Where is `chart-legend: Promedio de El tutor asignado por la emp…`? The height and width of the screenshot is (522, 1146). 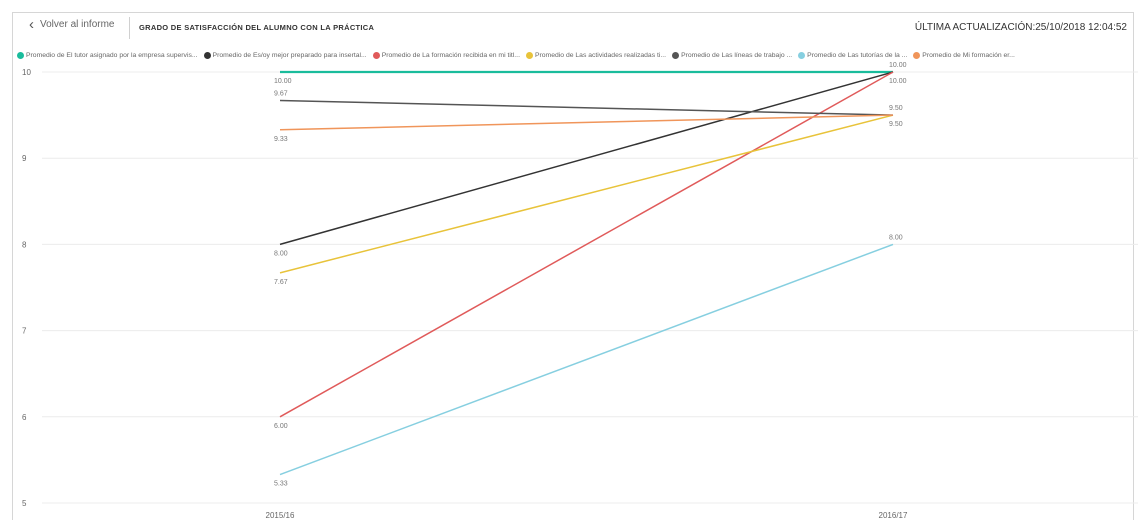 chart-legend: Promedio de El tutor asignado por la emp… is located at coordinates (574, 55).